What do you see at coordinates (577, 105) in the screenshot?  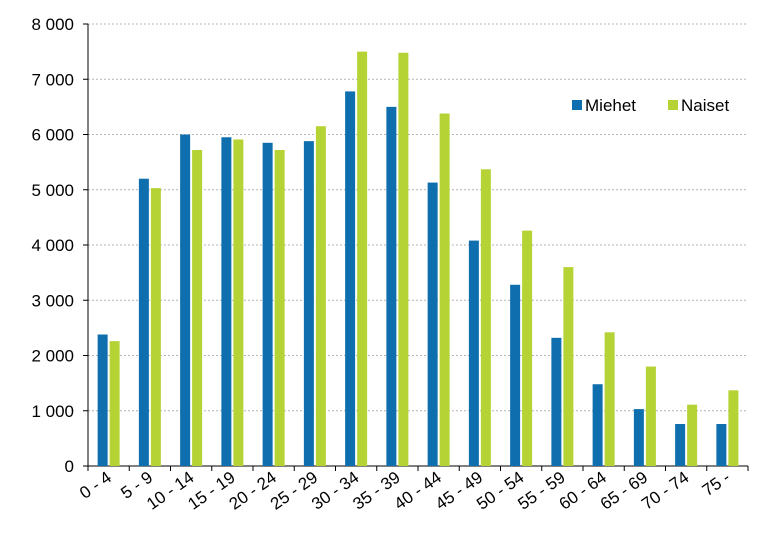 I see `legend-swatch-miehet` at bounding box center [577, 105].